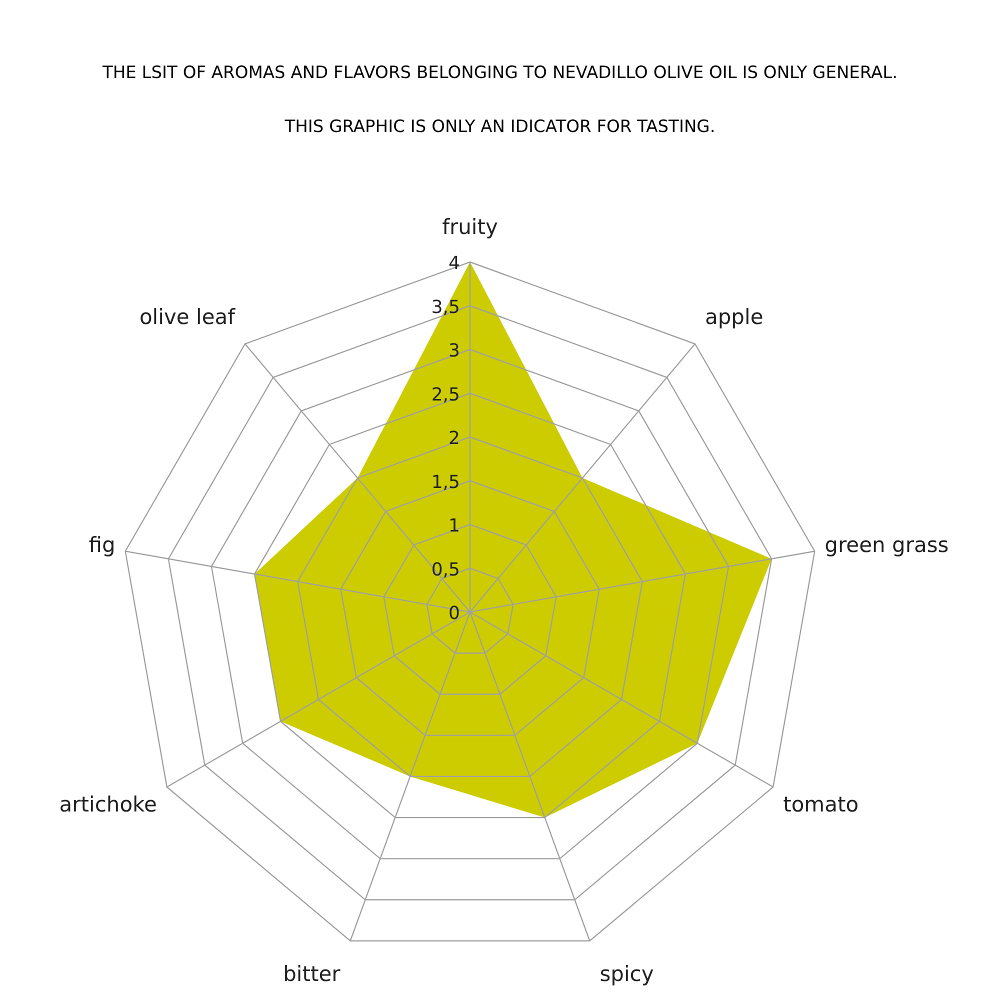 The image size is (1000, 1000). What do you see at coordinates (500, 127) in the screenshot?
I see `chart-subtitle: THIS GRAPHIC IS ONLY AN IDICATOR FOR TASTING.` at bounding box center [500, 127].